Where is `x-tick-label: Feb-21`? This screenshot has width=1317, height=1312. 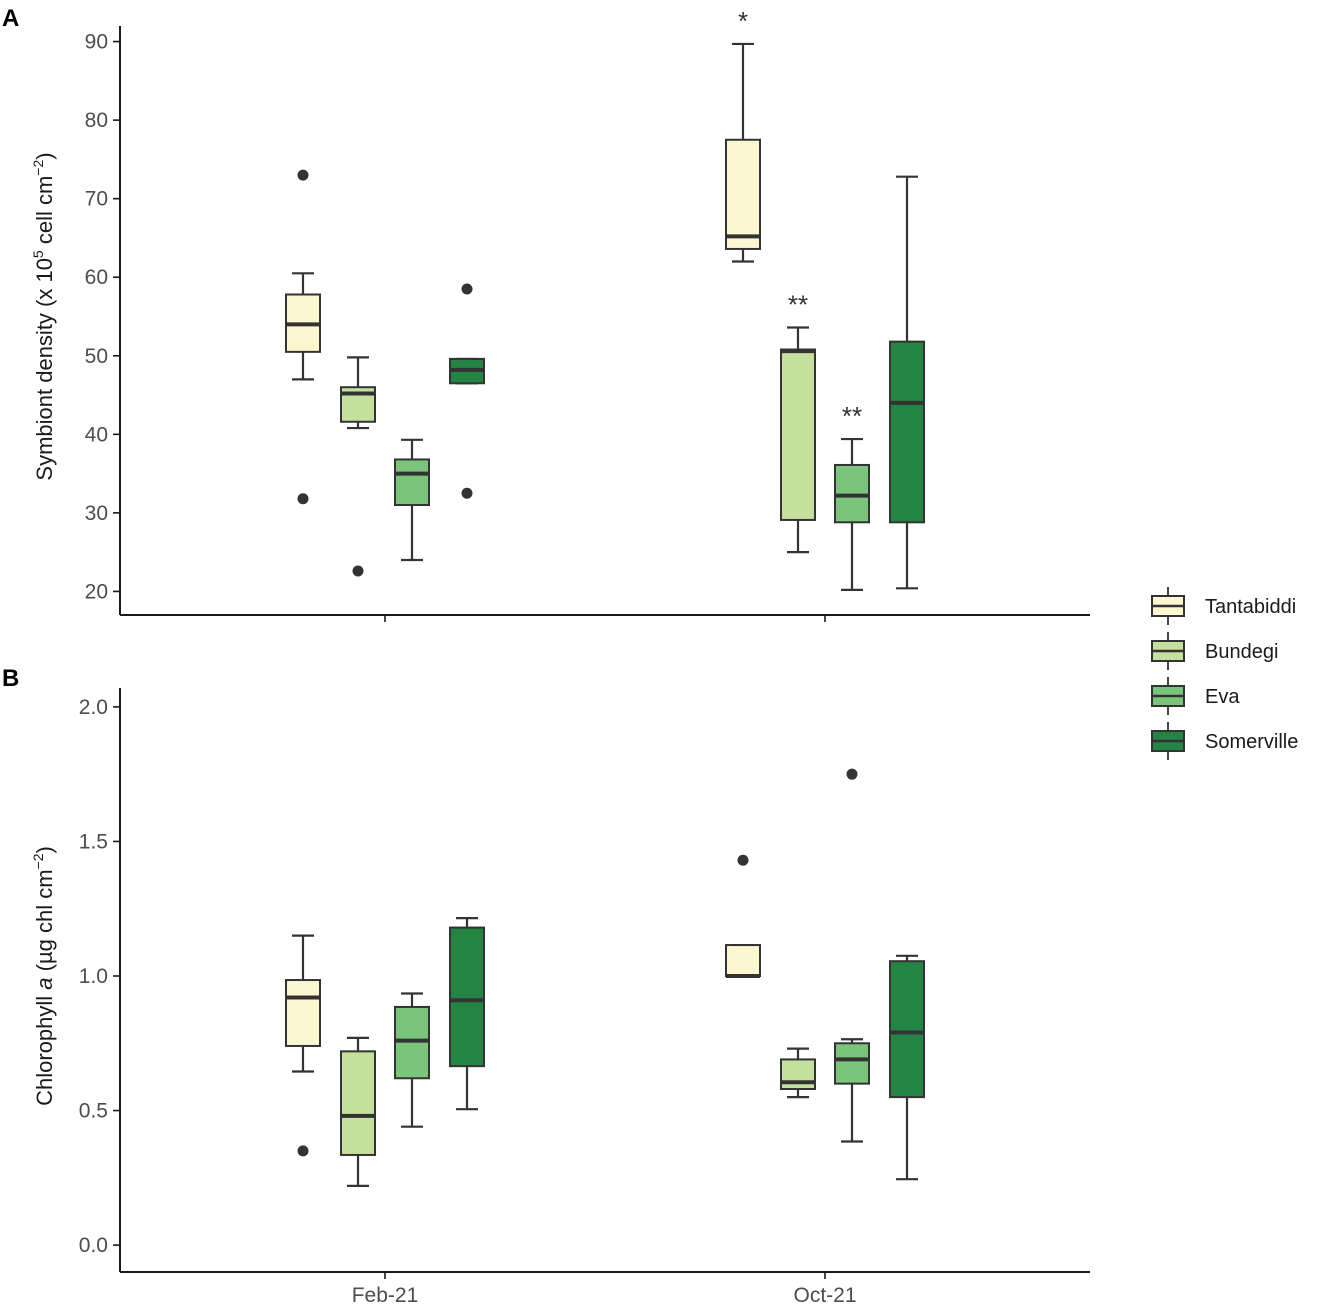 x-tick-label: Feb-21 is located at coordinates (385, 1295).